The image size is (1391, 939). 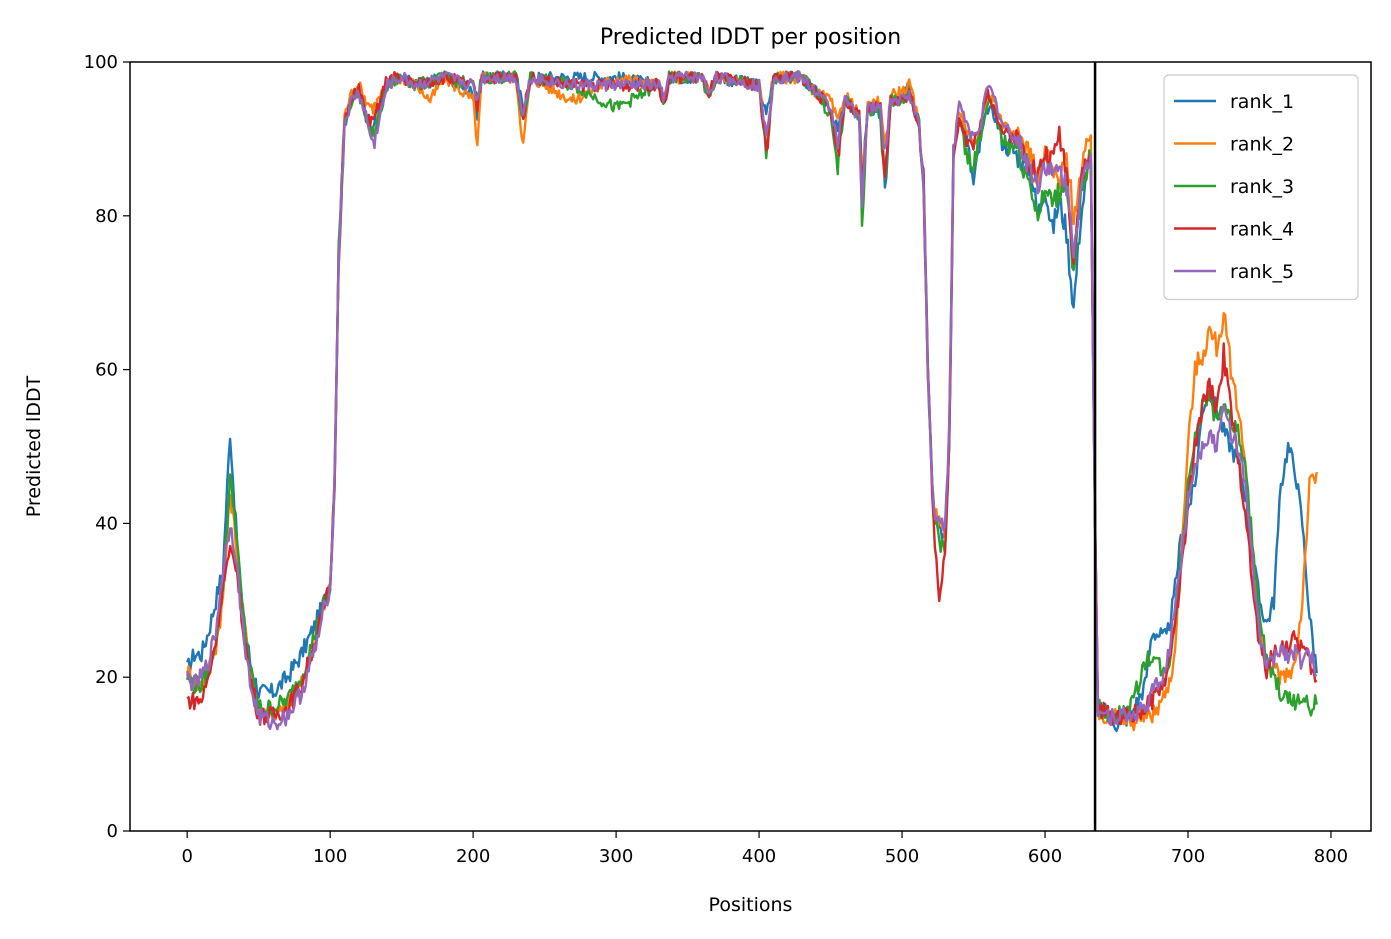 What do you see at coordinates (1262, 145) in the screenshot?
I see `legend-label-rank_2: rank_2` at bounding box center [1262, 145].